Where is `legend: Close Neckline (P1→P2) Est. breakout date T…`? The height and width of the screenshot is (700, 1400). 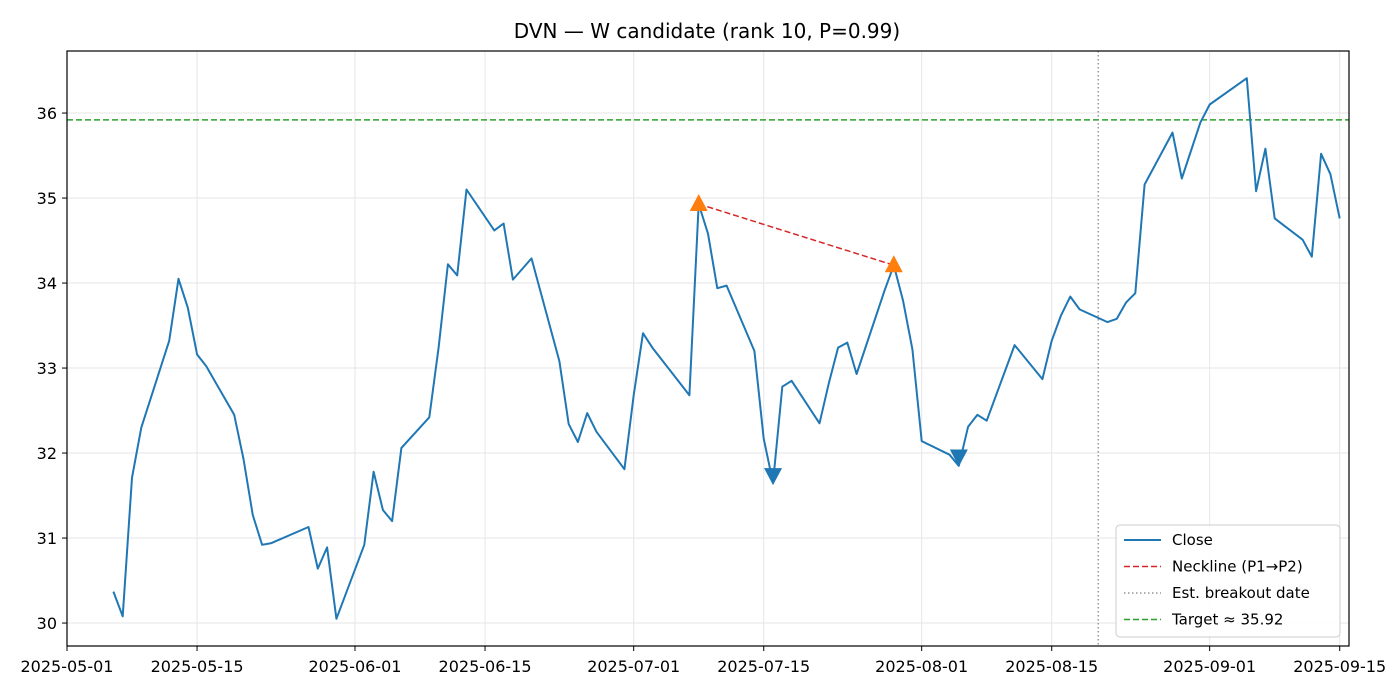
legend: Close Neckline (P1→P2) Est. breakout date T… is located at coordinates (1228, 581).